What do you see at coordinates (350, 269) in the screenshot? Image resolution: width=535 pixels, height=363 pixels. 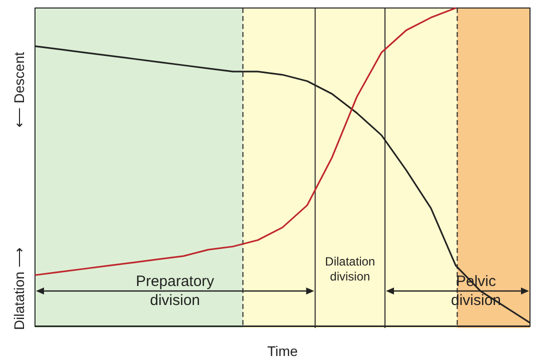 I see `annotation: Dilatation division` at bounding box center [350, 269].